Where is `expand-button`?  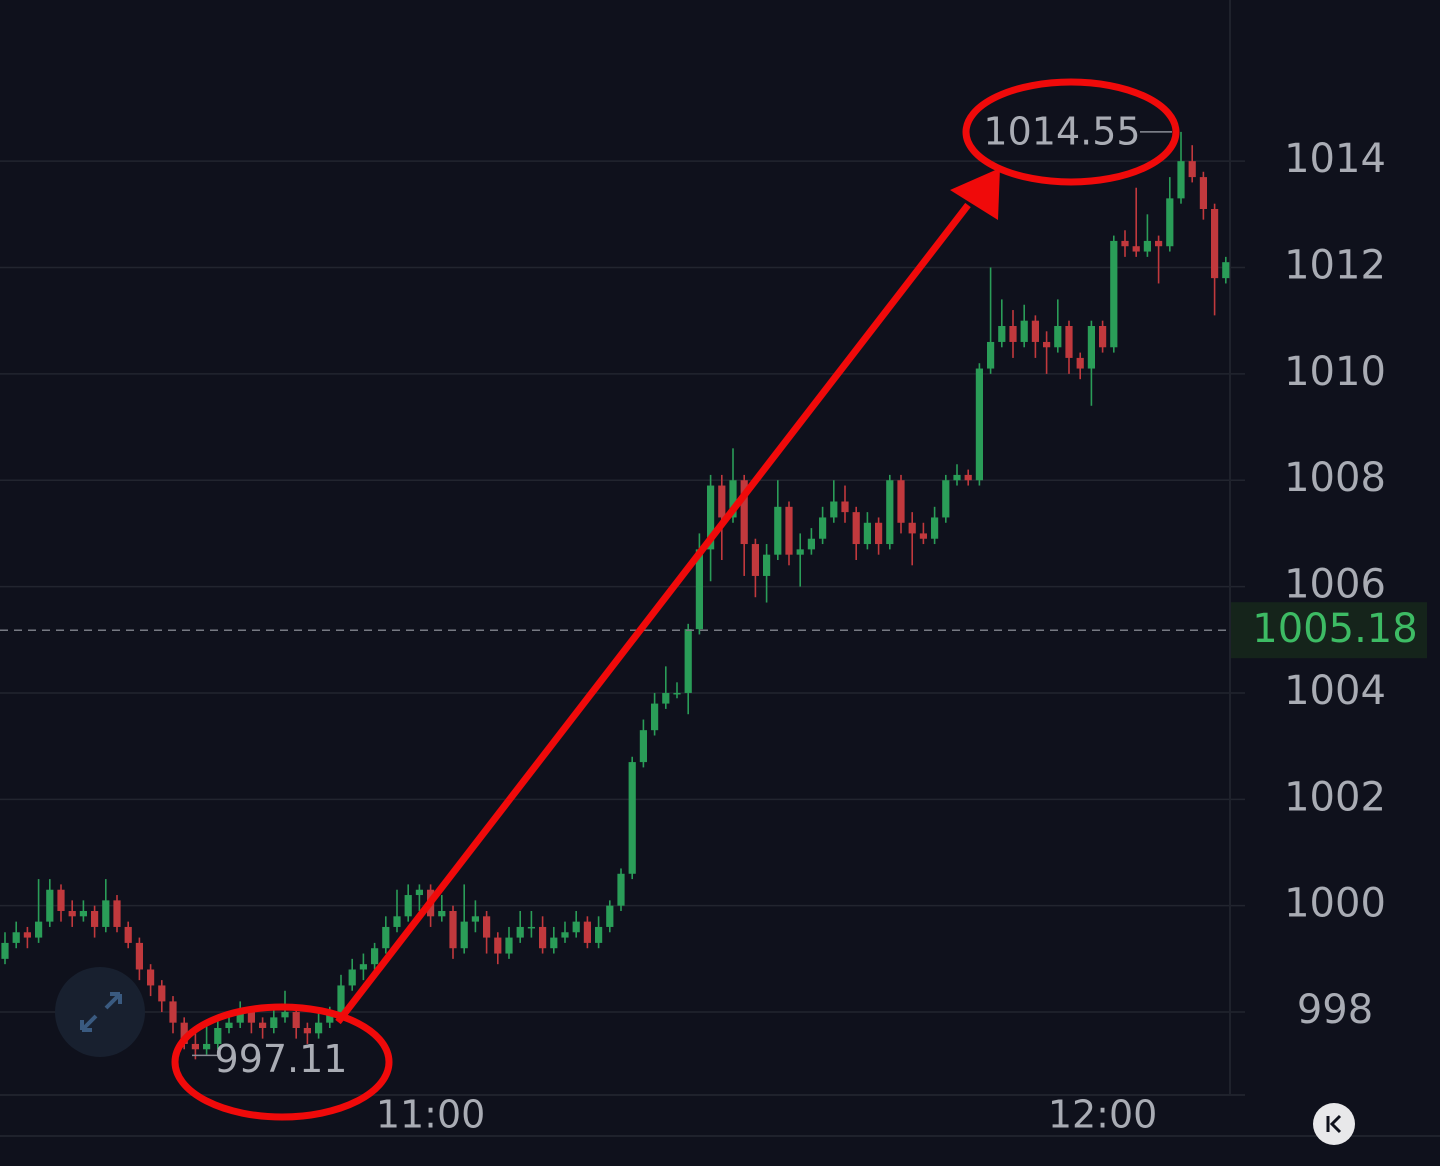 expand-button is located at coordinates (100, 1012).